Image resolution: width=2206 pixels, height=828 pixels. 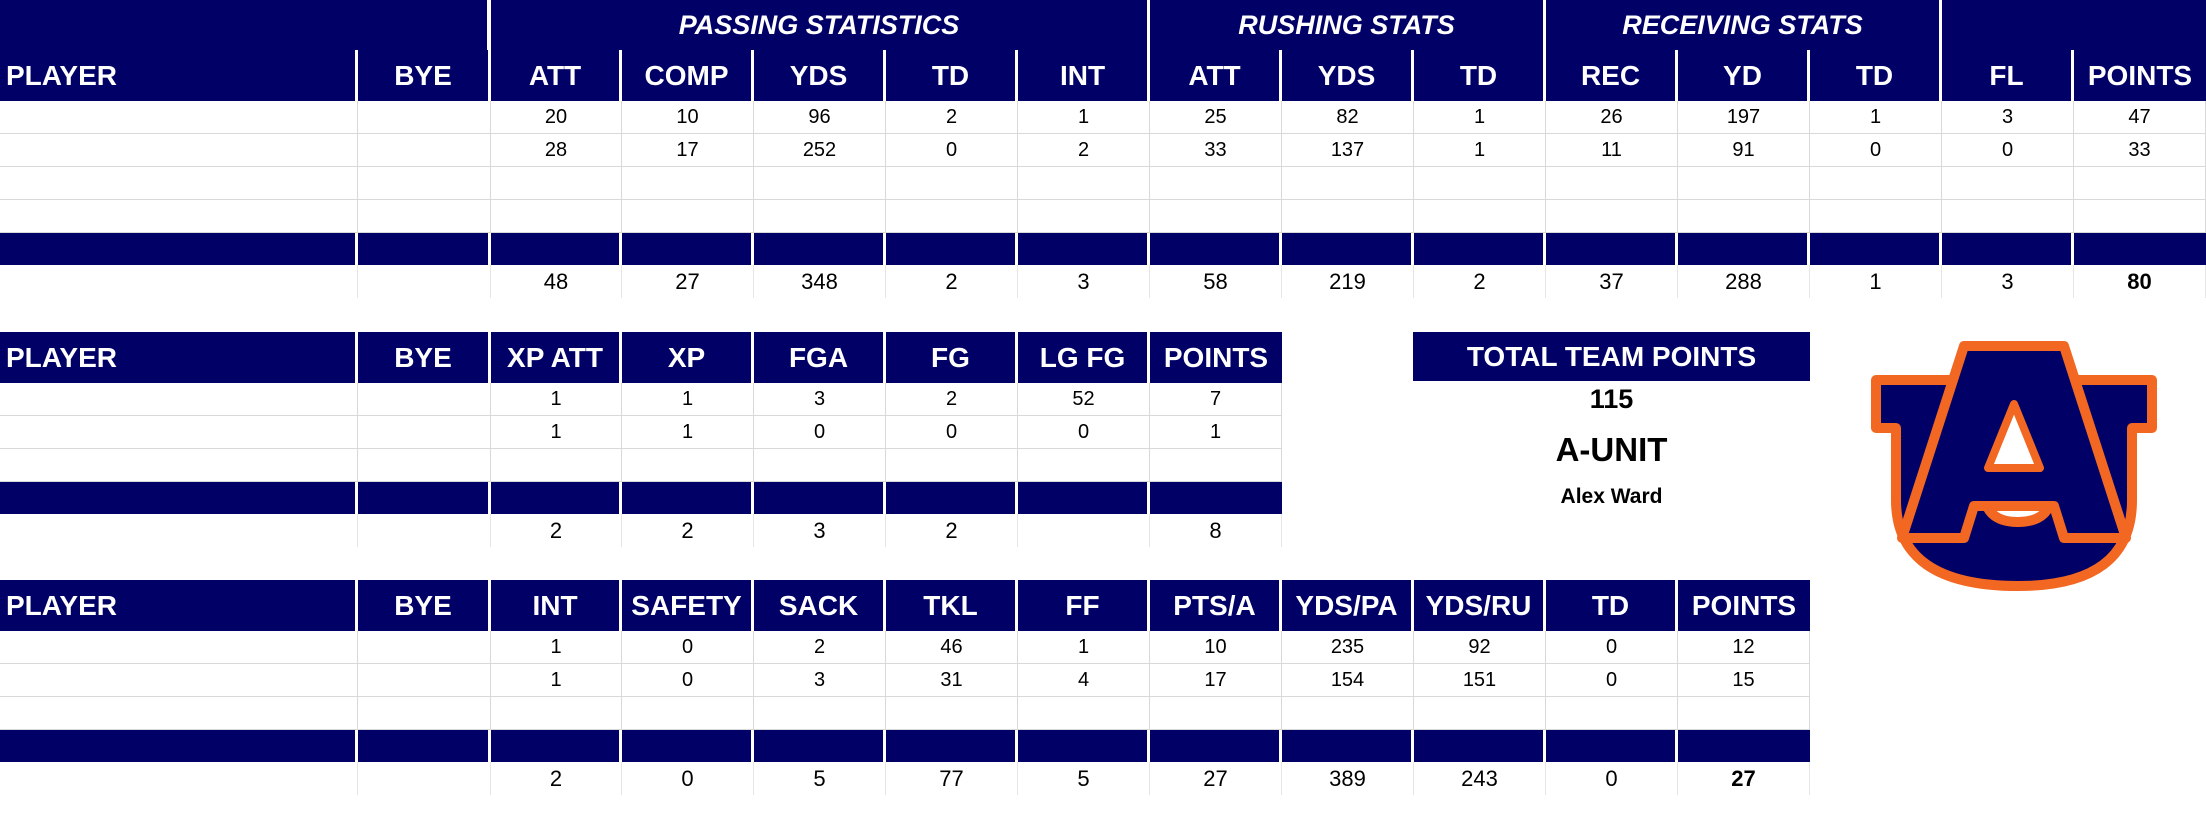 What do you see at coordinates (1612, 117) in the screenshot?
I see `offense-row-0-cell-10: 26` at bounding box center [1612, 117].